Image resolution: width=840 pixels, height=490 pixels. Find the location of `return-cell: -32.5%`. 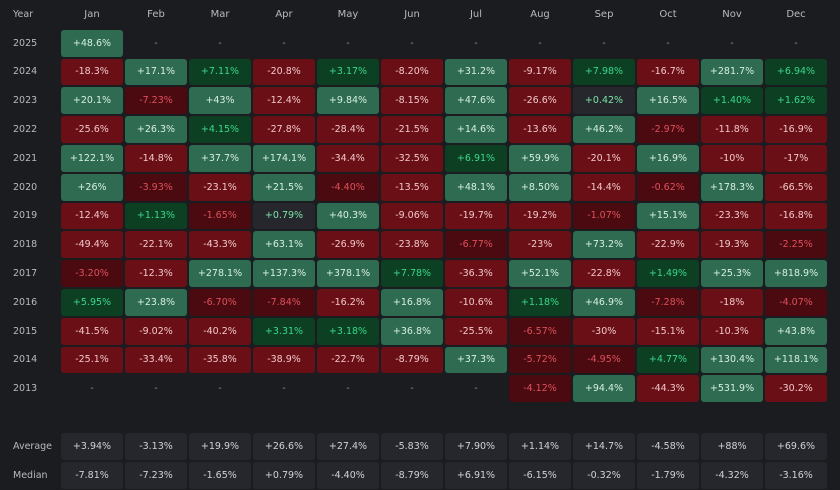

return-cell: -32.5% is located at coordinates (412, 158).